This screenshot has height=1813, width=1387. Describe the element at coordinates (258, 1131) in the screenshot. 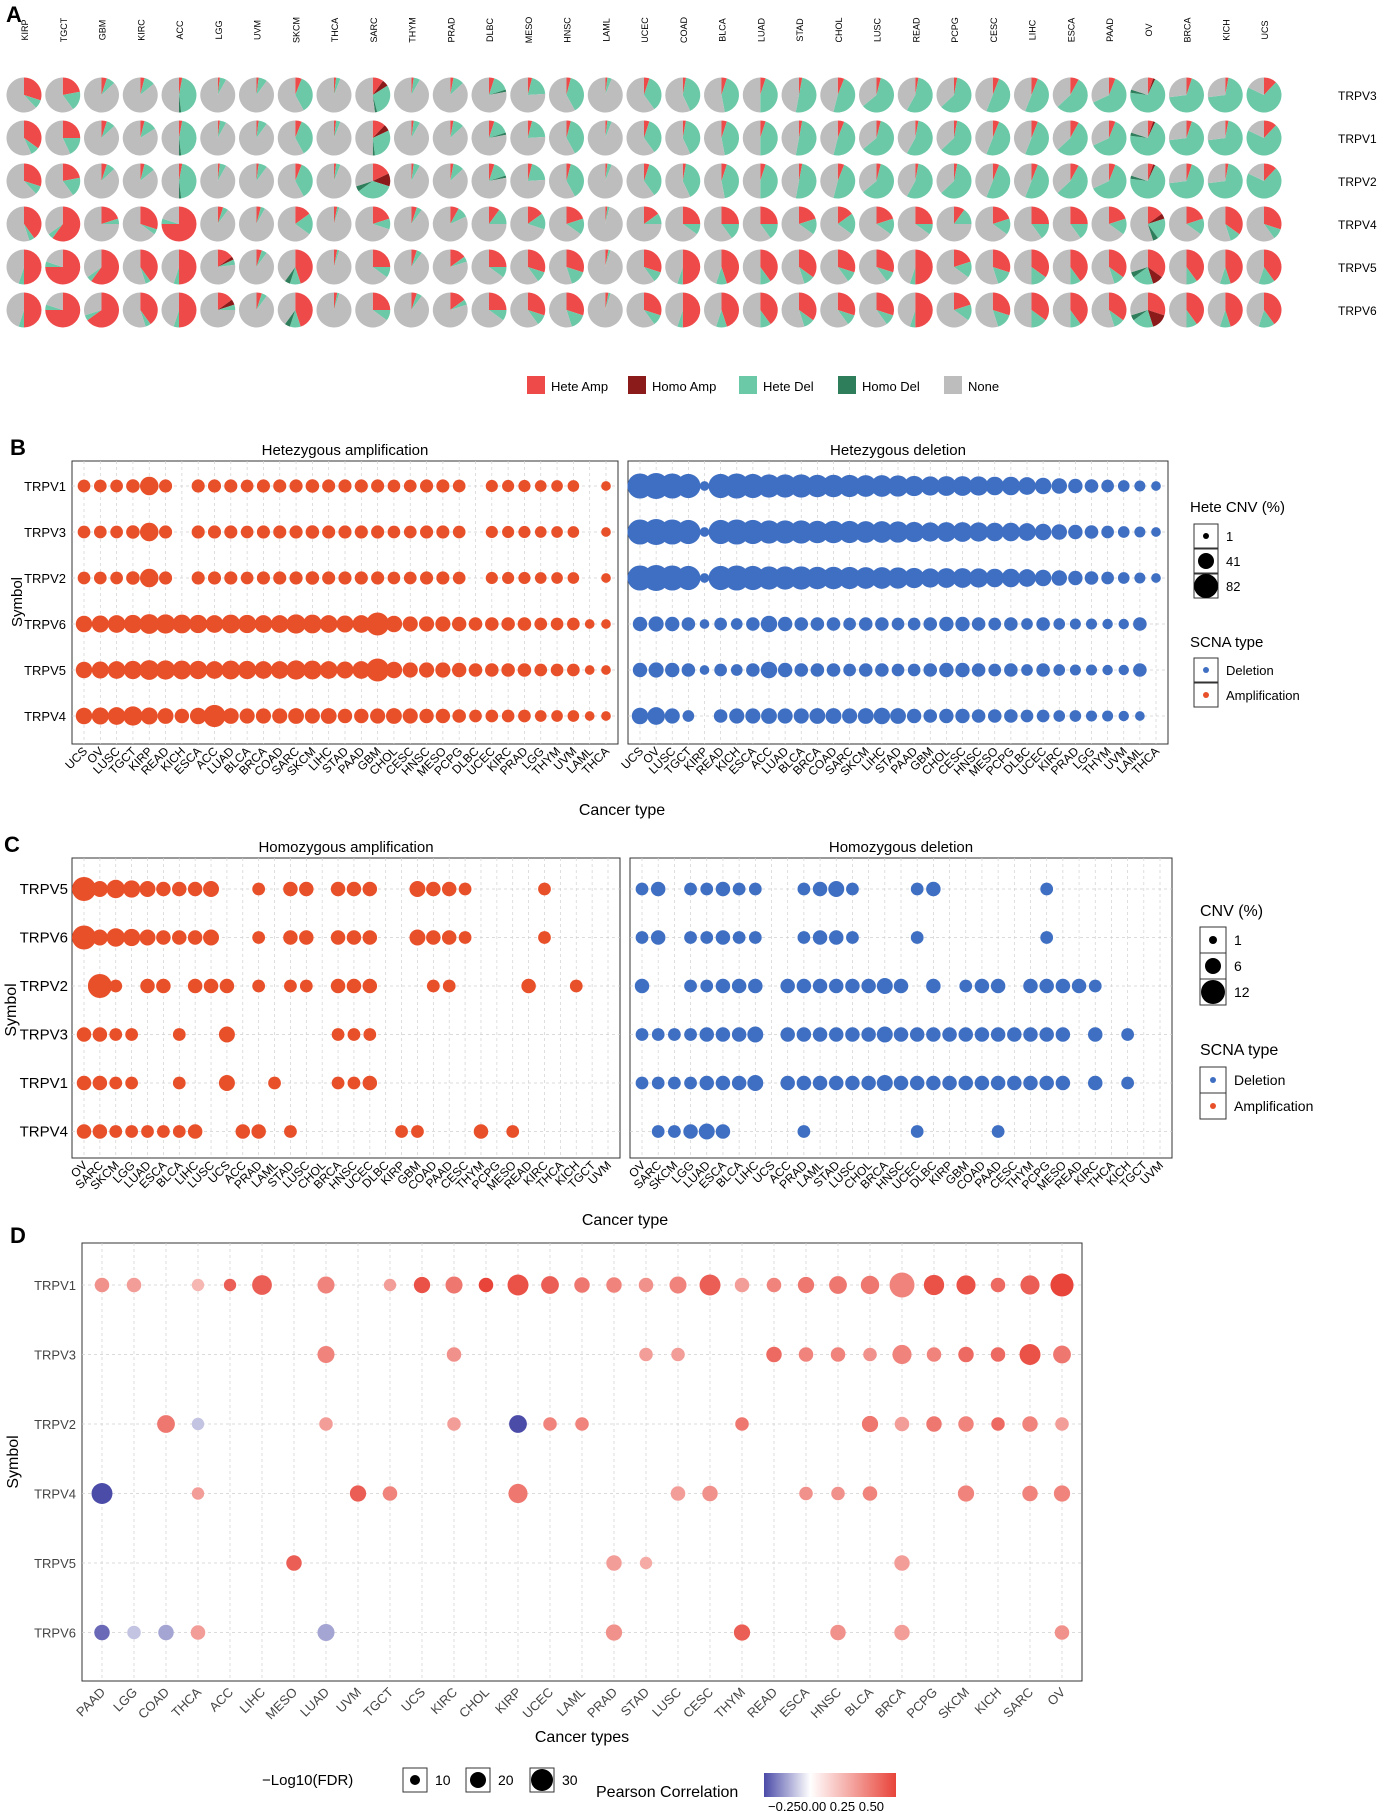

I see `dot-trpv4-prad` at that location.